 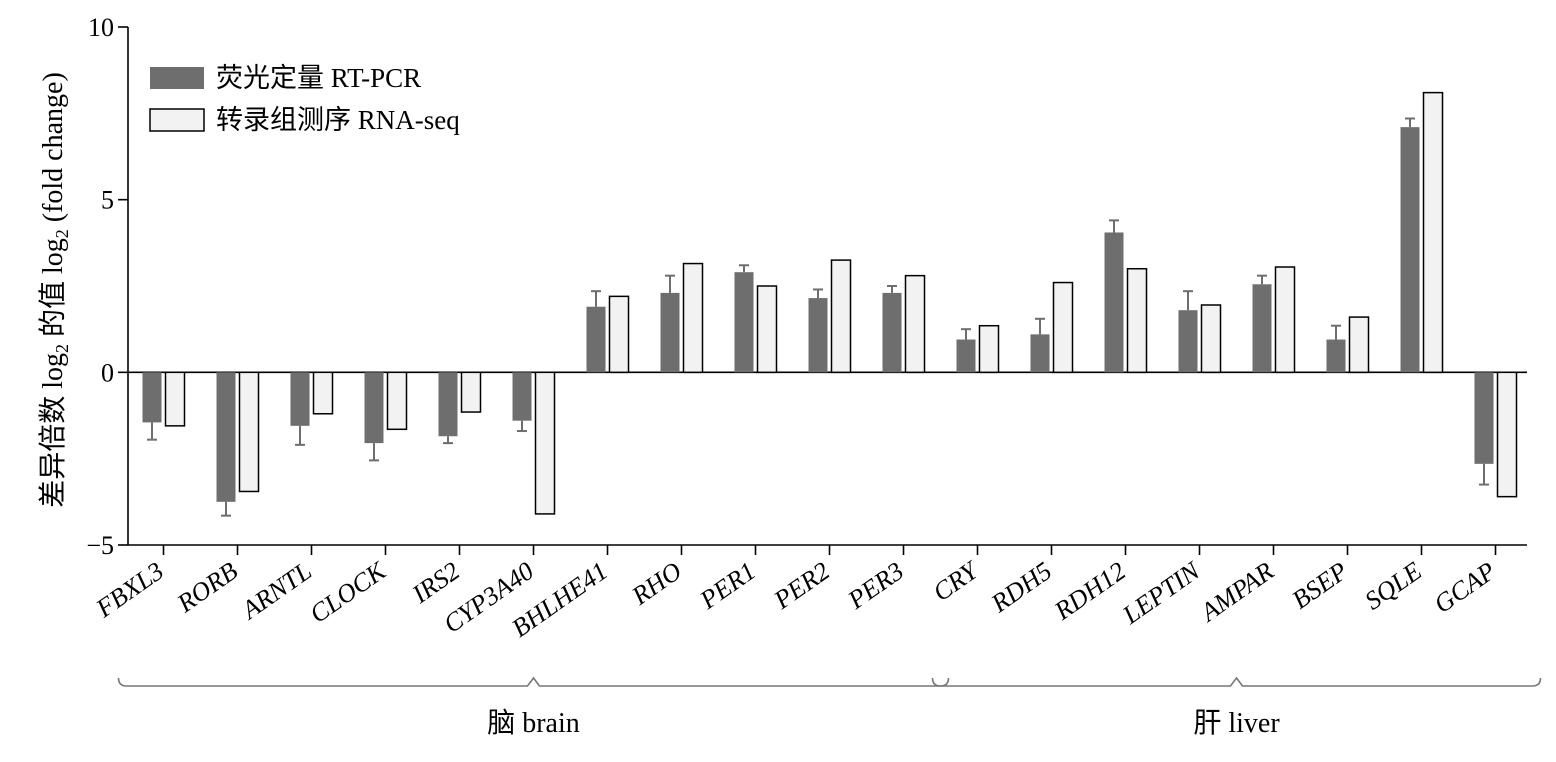 What do you see at coordinates (448, 404) in the screenshot?
I see `bar-rt-pcr-irs2` at bounding box center [448, 404].